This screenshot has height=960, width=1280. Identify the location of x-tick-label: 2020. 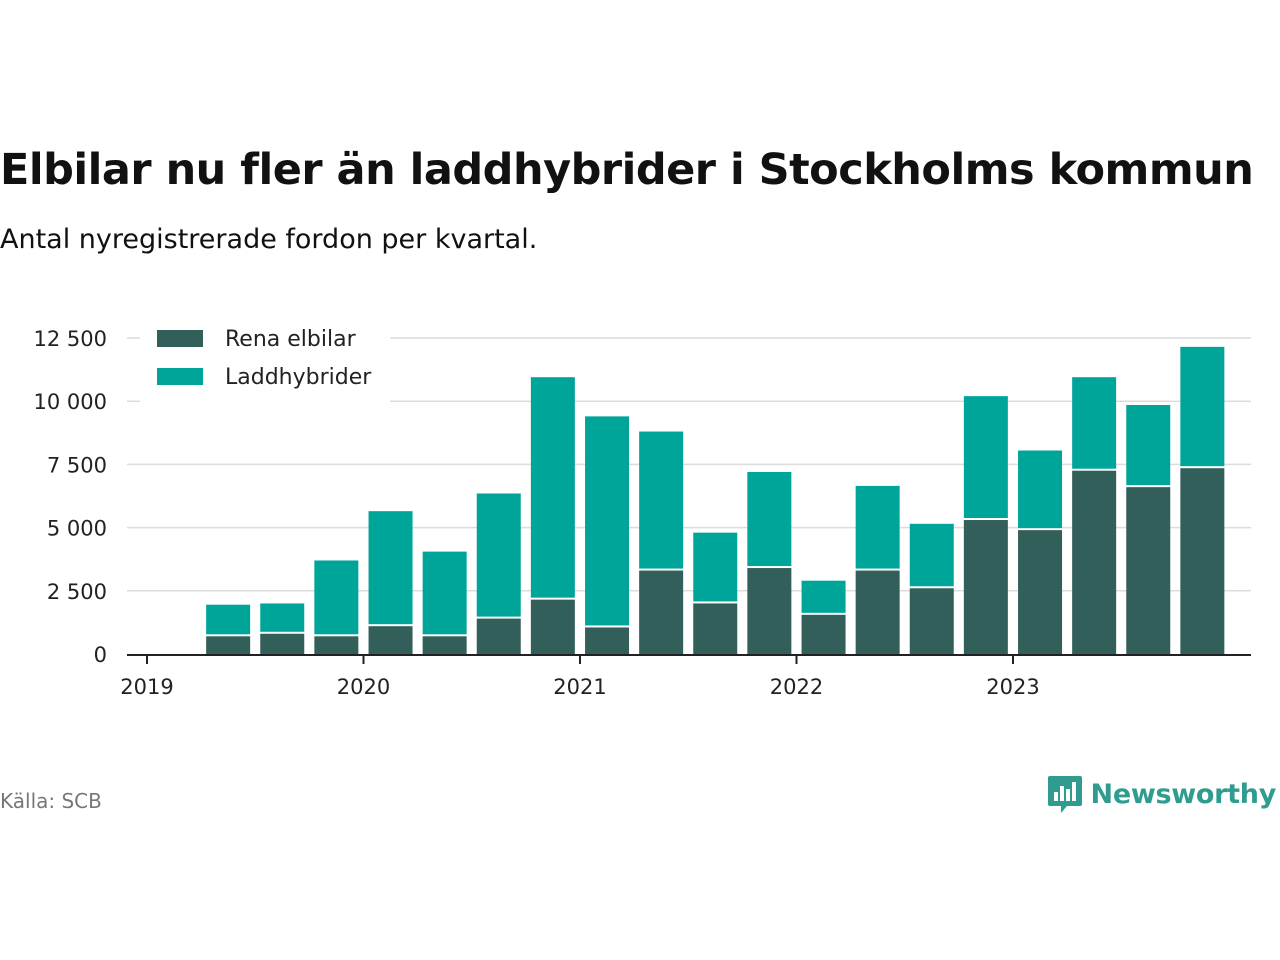
(363, 687).